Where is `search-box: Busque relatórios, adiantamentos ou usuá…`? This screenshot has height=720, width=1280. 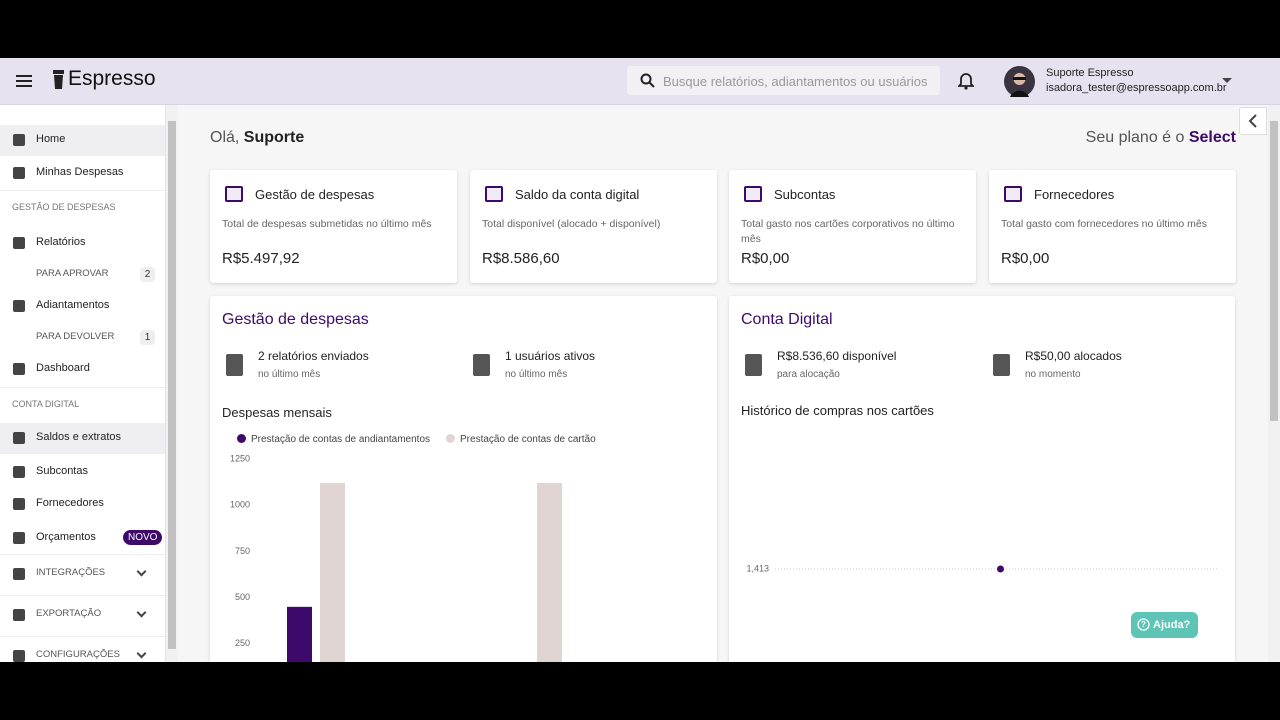 search-box: Busque relatórios, adiantamentos ou usuá… is located at coordinates (783, 80).